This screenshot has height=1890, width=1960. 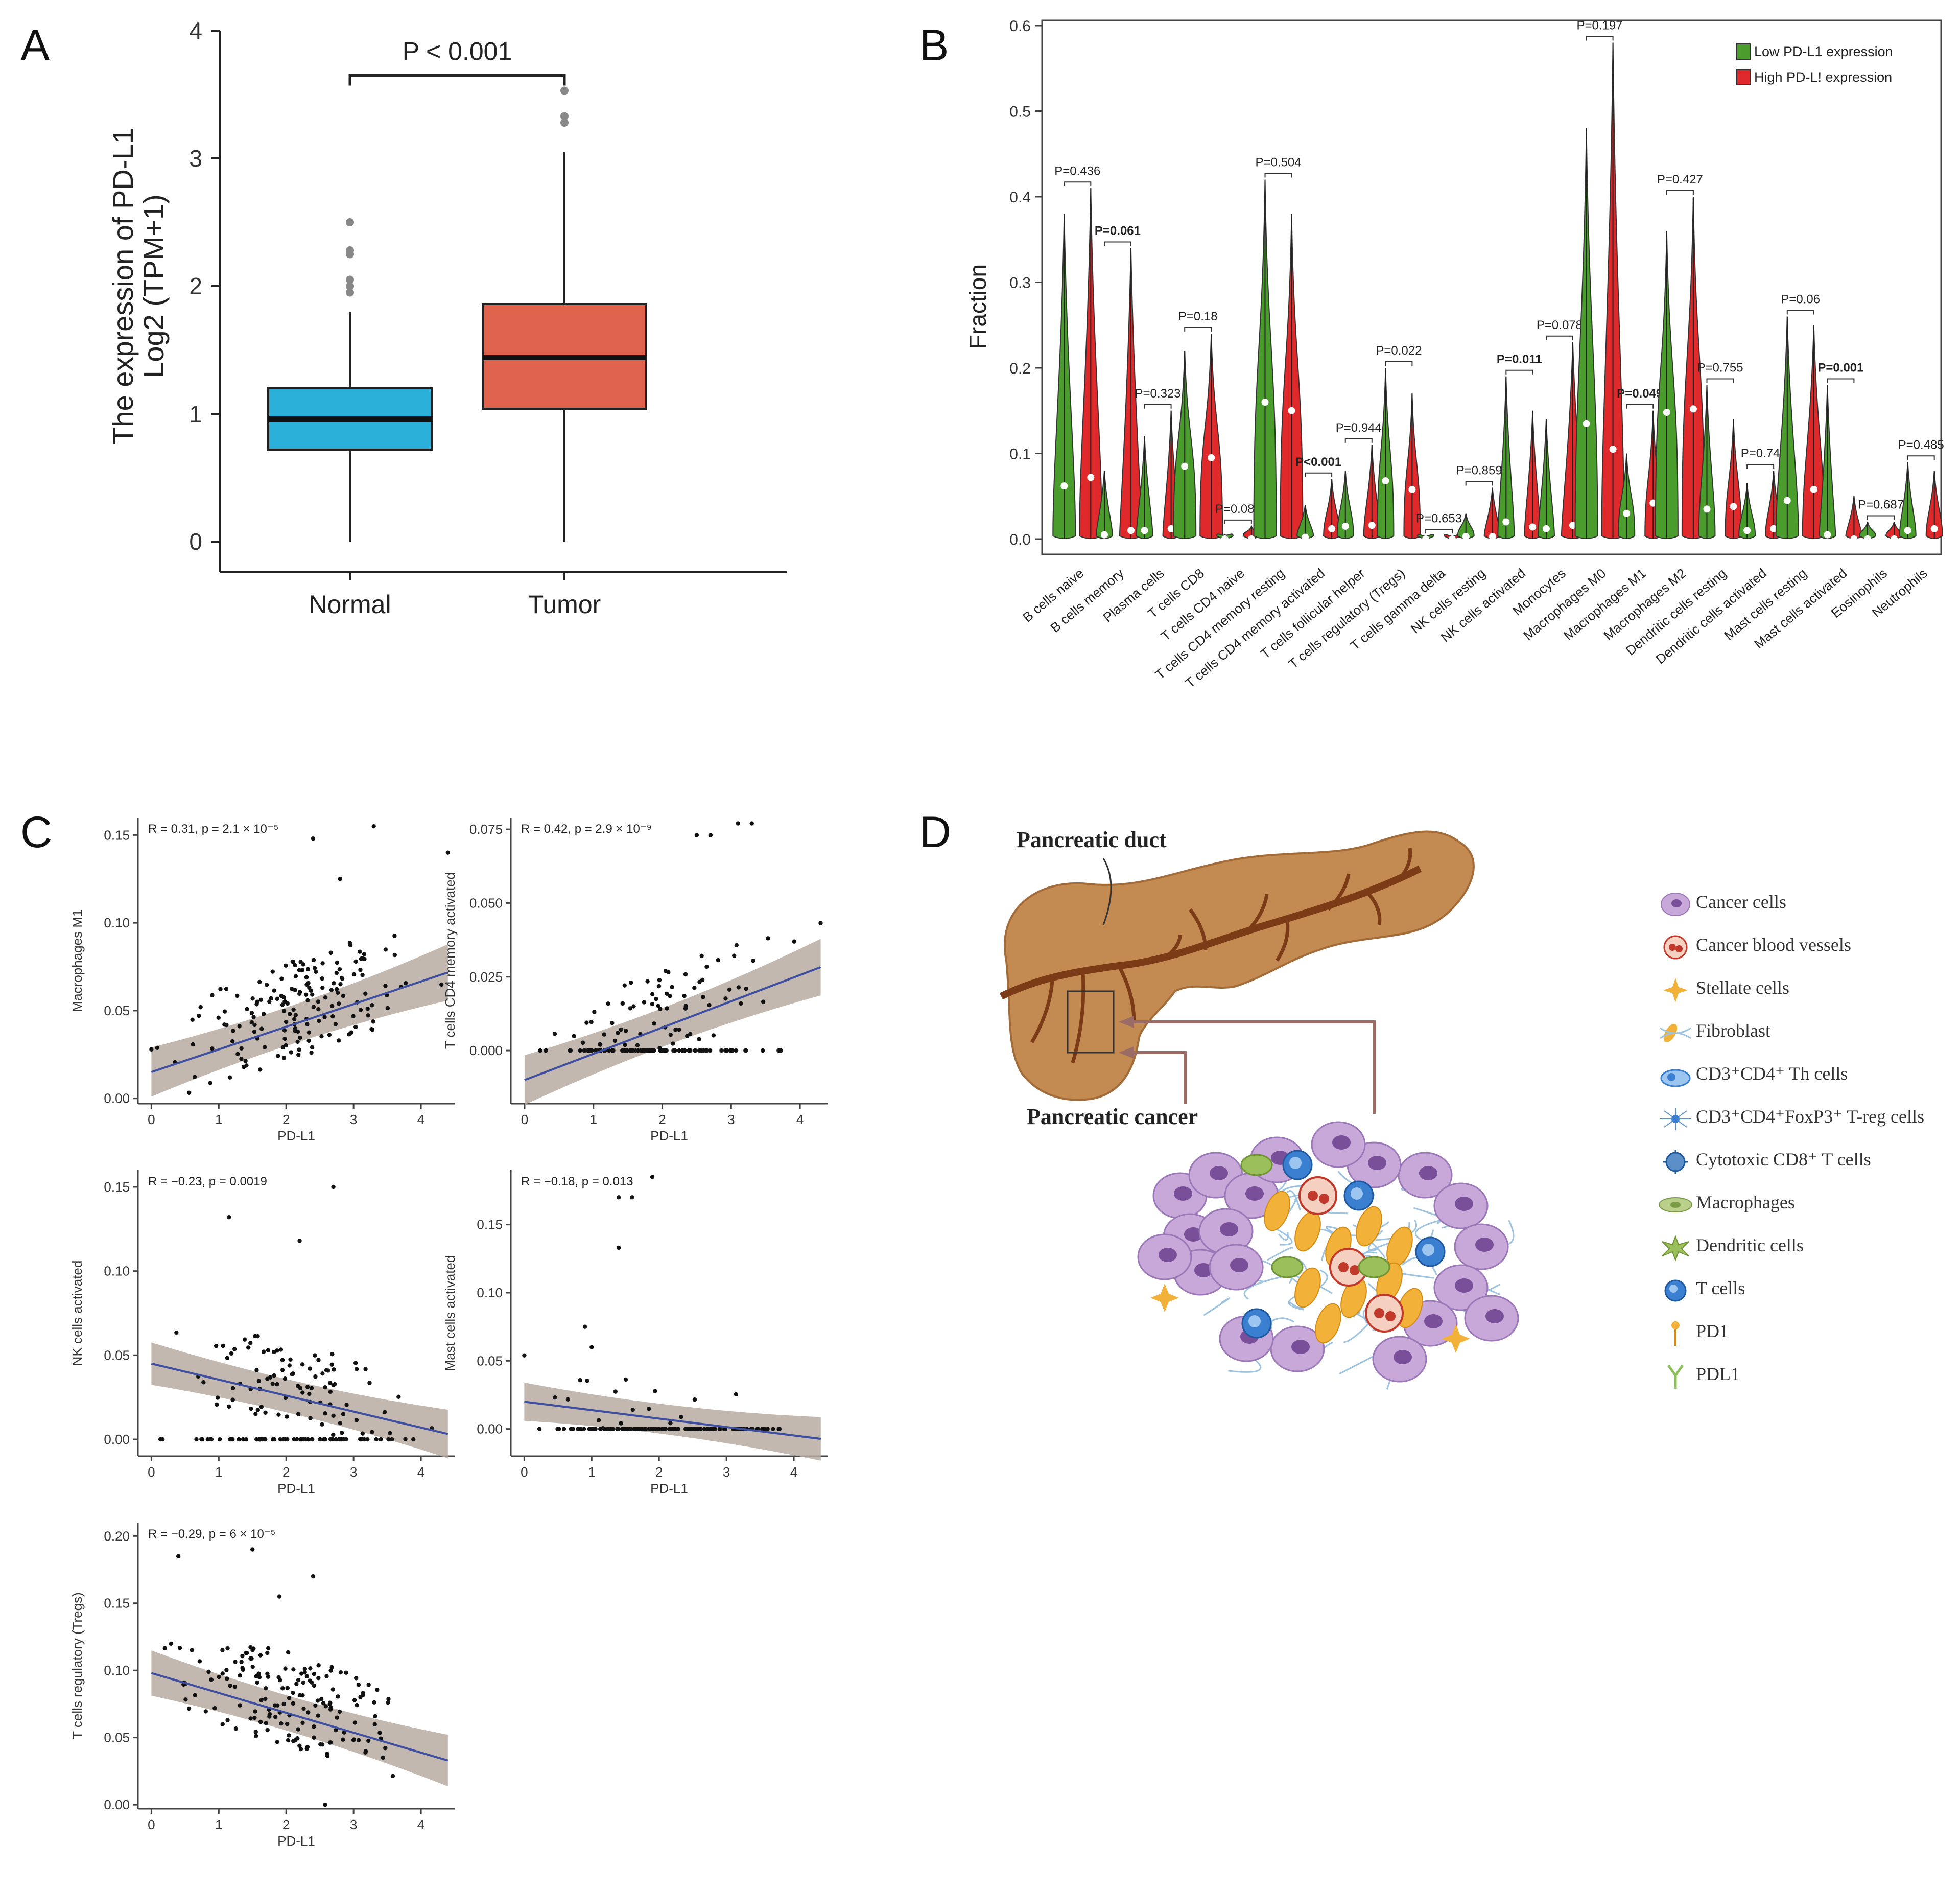 What do you see at coordinates (195, 542) in the screenshot?
I see `y-tick-label: 0` at bounding box center [195, 542].